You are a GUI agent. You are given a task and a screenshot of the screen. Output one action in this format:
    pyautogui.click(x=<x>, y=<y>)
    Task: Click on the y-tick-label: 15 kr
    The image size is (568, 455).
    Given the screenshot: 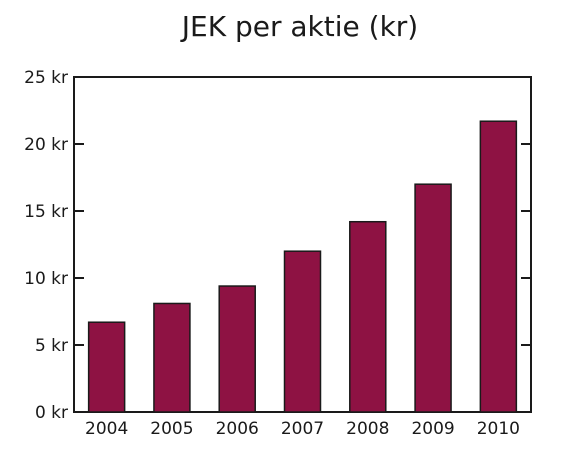 What is the action you would take?
    pyautogui.click(x=46, y=212)
    